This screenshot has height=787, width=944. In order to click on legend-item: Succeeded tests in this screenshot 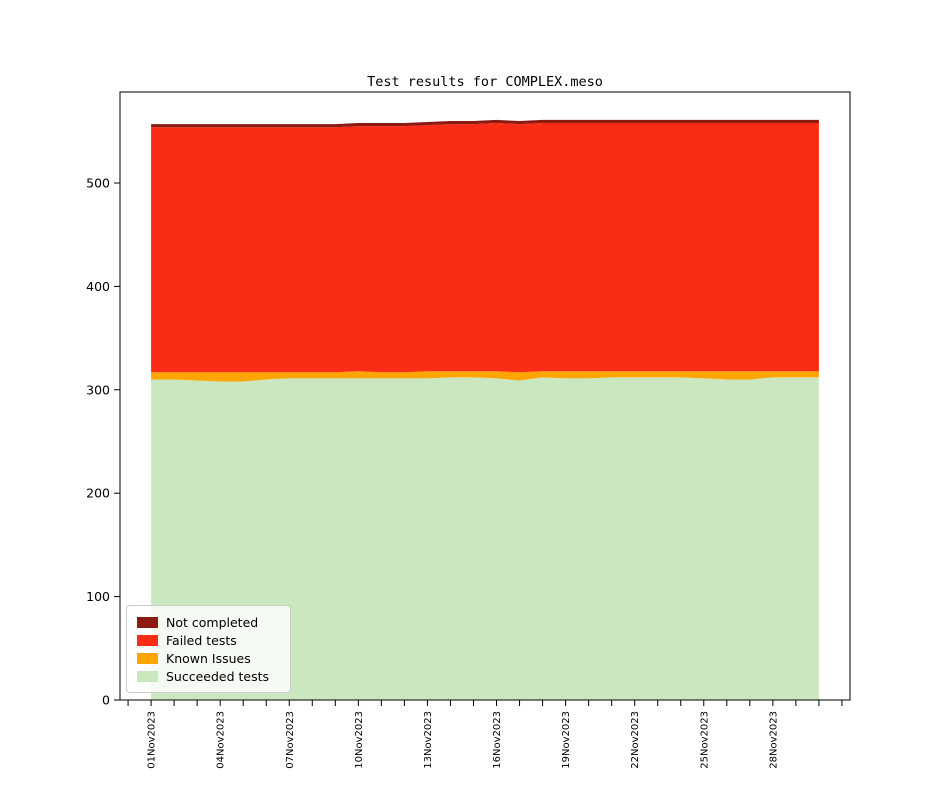, I will do `click(208, 676)`.